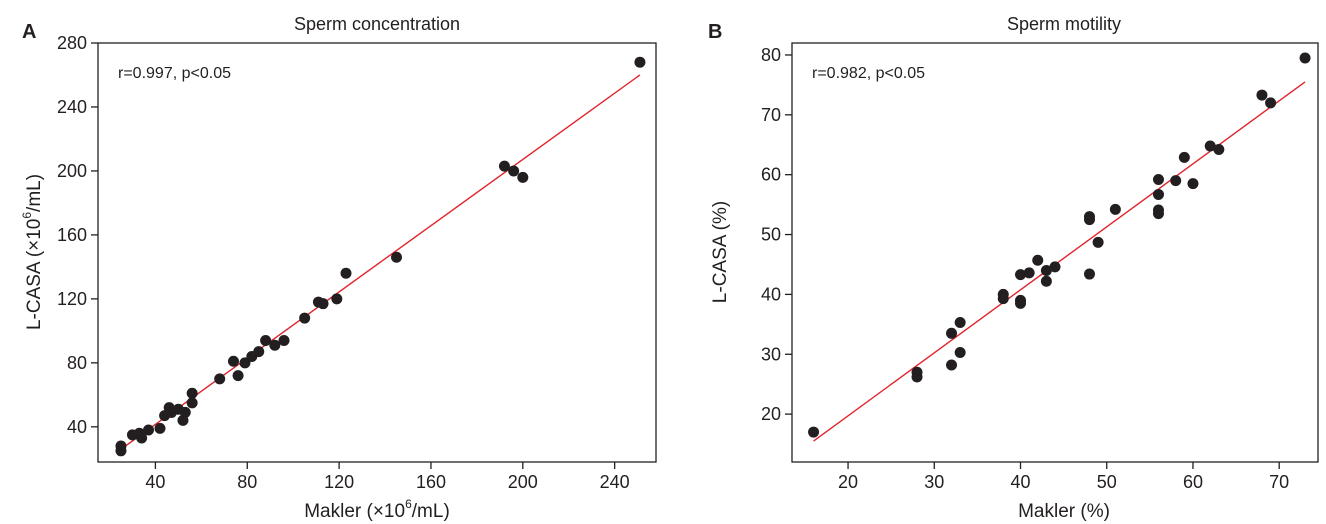 This screenshot has width=1326, height=524. What do you see at coordinates (771, 235) in the screenshot?
I see `y-tick-label: 50` at bounding box center [771, 235].